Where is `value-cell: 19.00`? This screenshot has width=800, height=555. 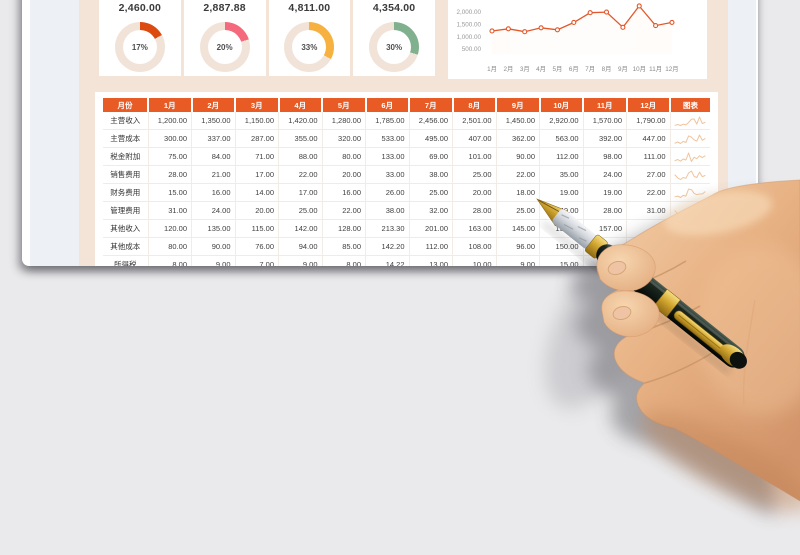
value-cell: 19.00 is located at coordinates (605, 192).